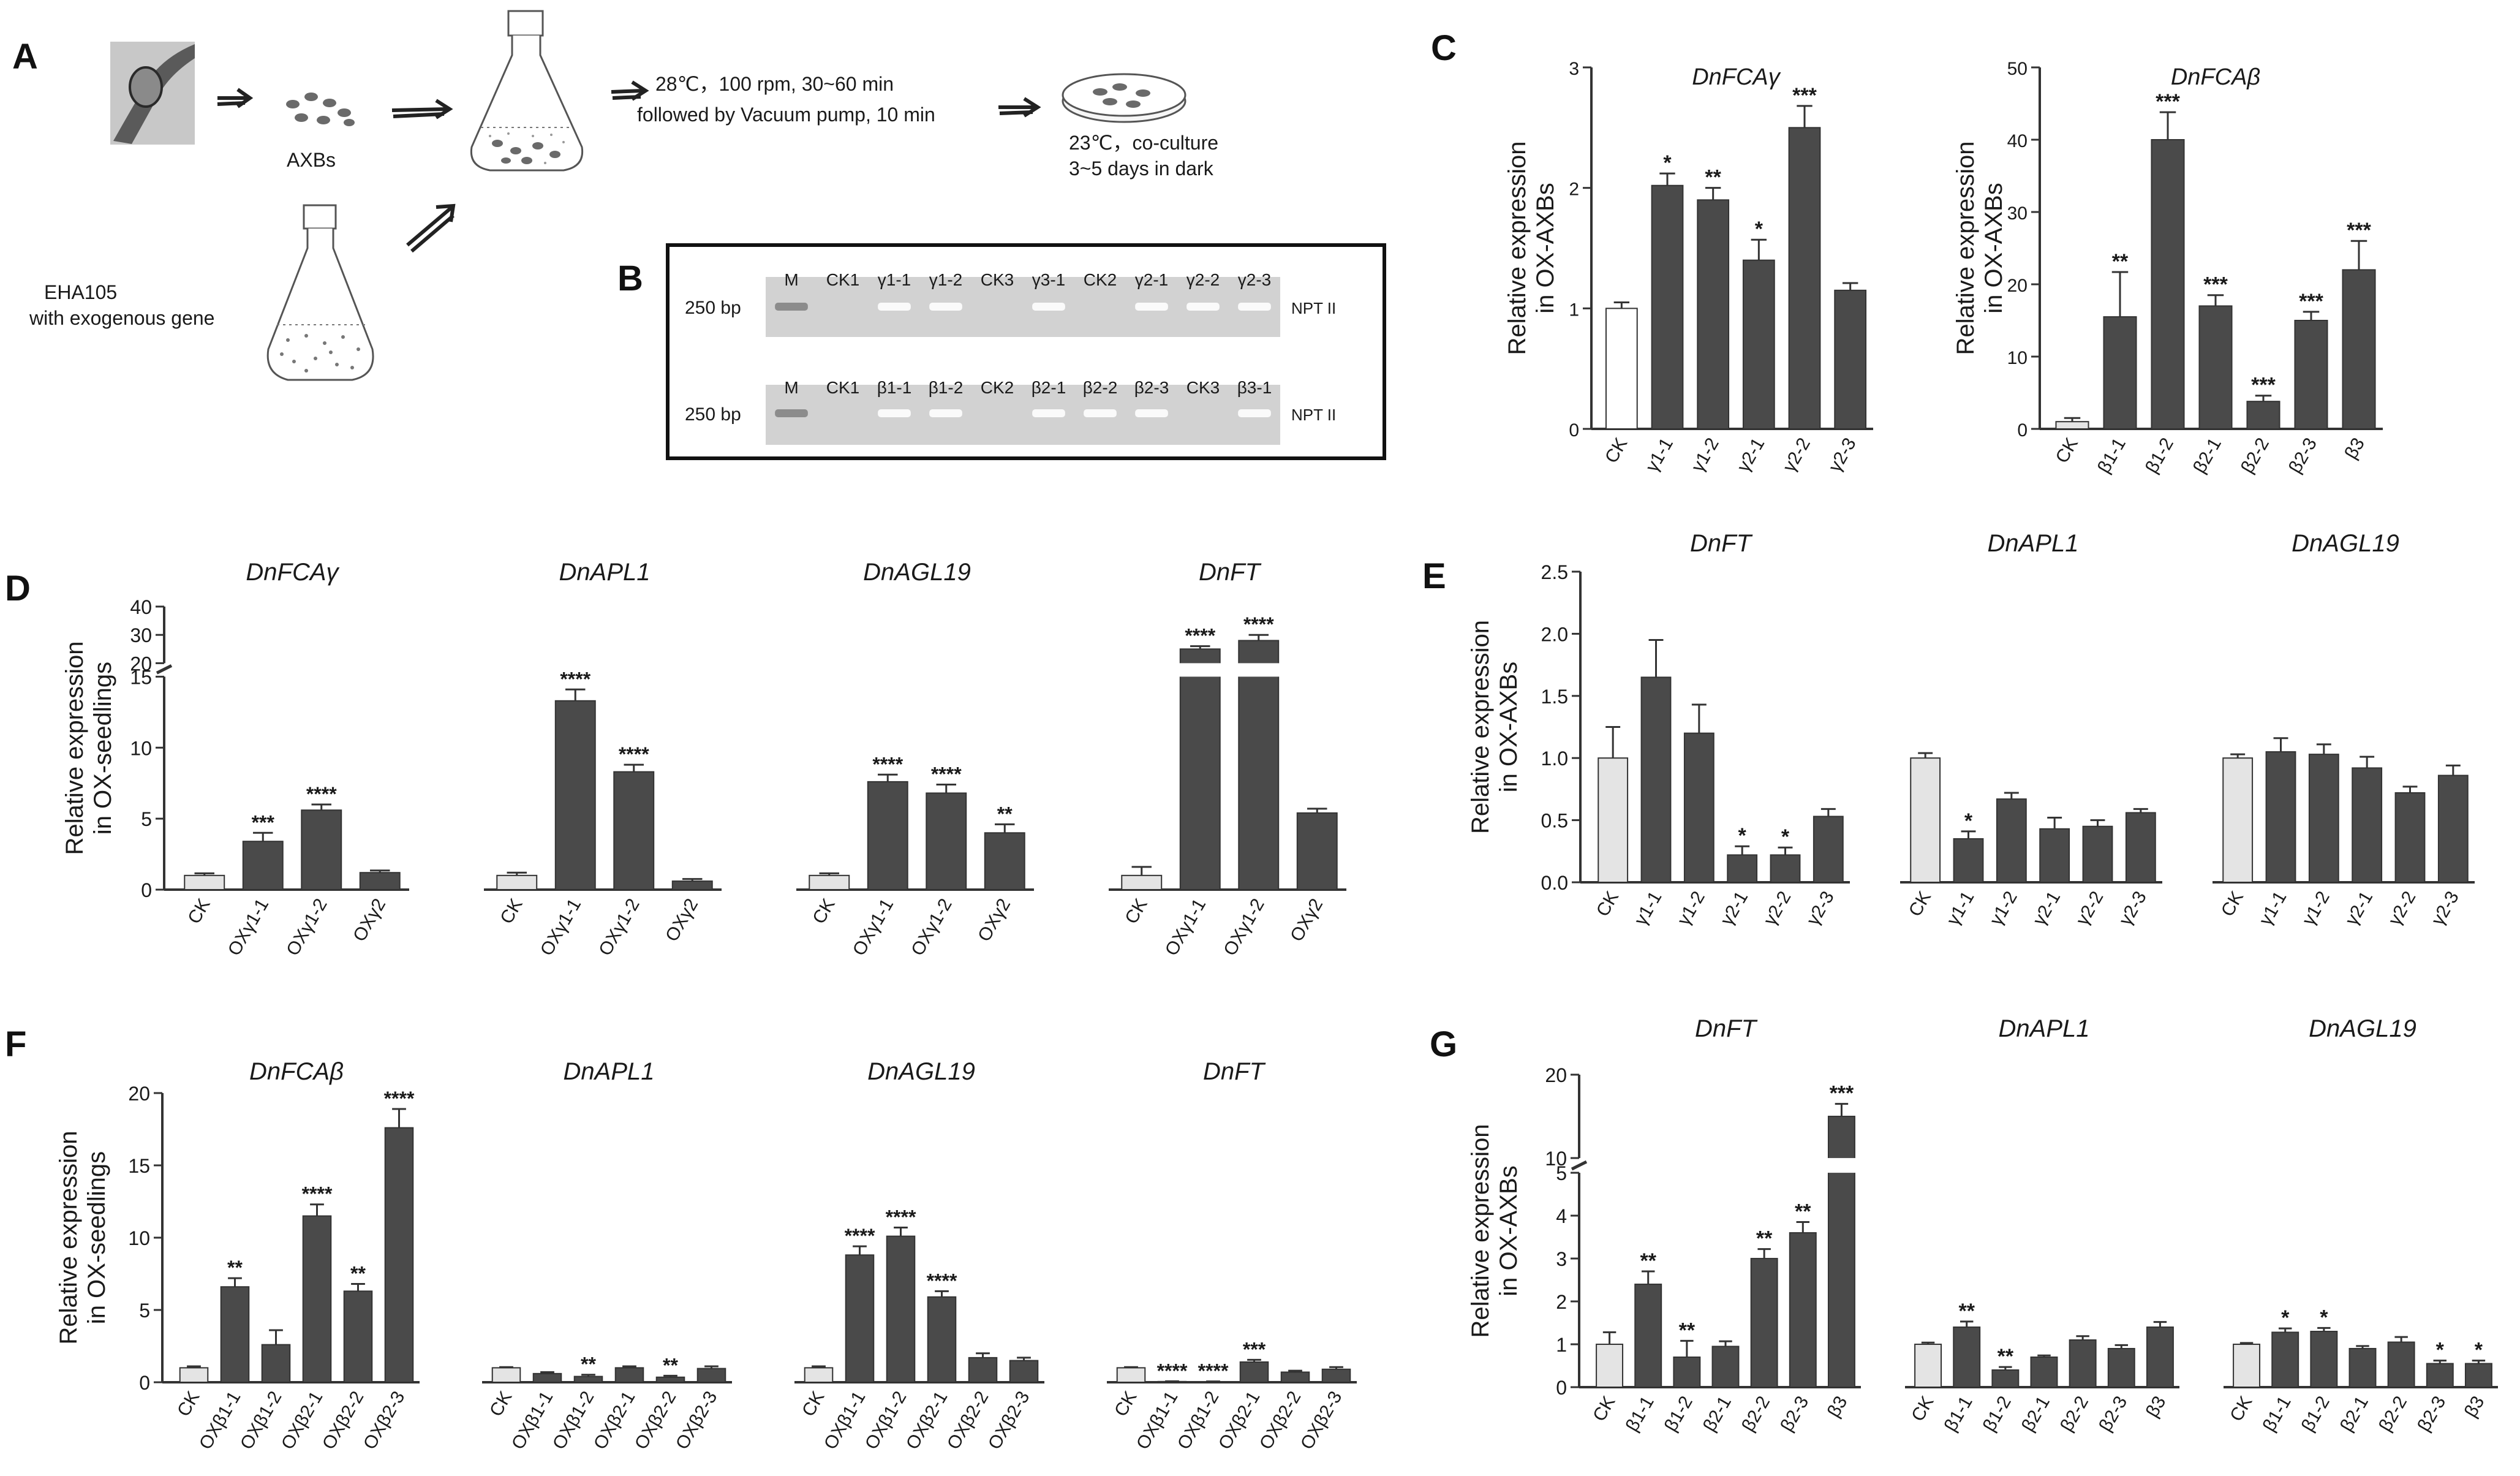 The image size is (2520, 1476). I want to click on category-label: OXγ1-2, so click(1244, 927).